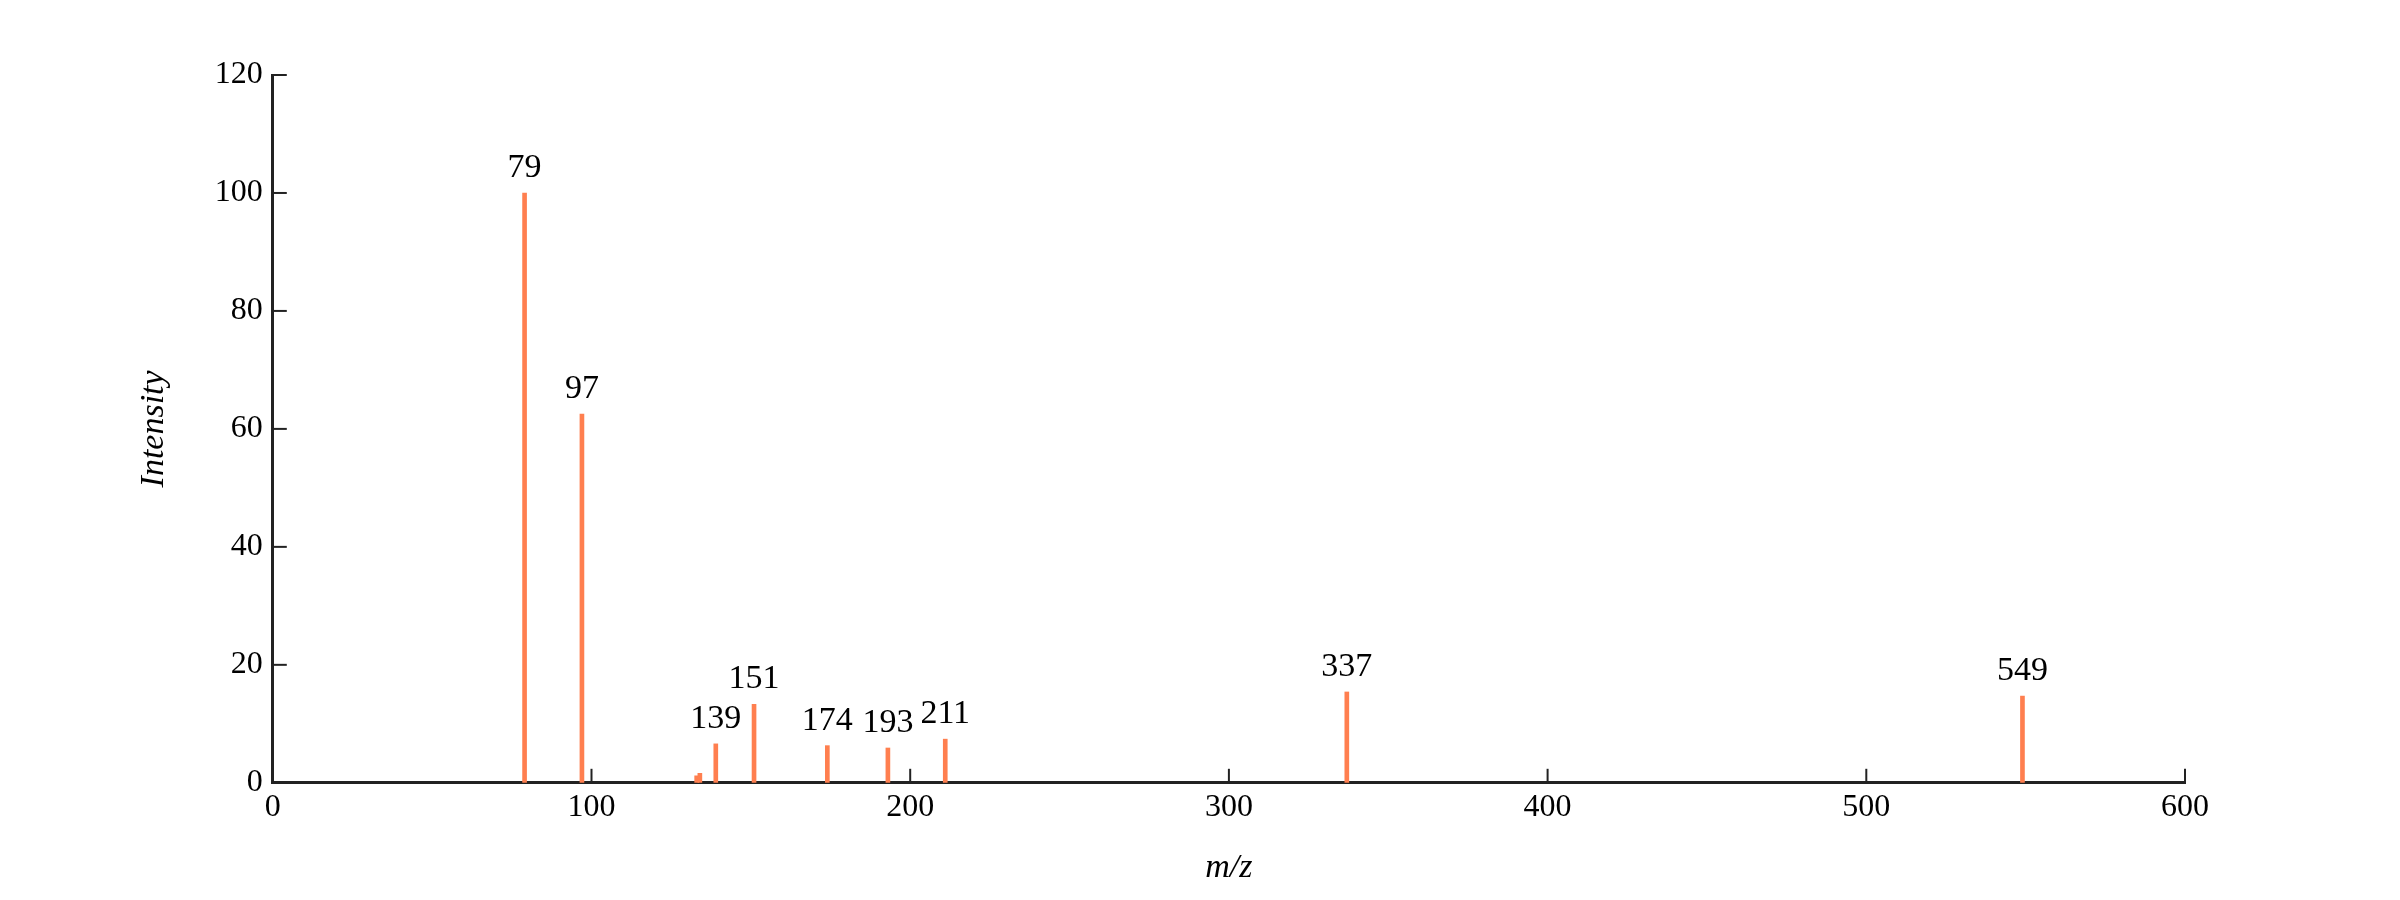 The height and width of the screenshot is (900, 2400). What do you see at coordinates (2185, 805) in the screenshot?
I see `x-tick-label: 600` at bounding box center [2185, 805].